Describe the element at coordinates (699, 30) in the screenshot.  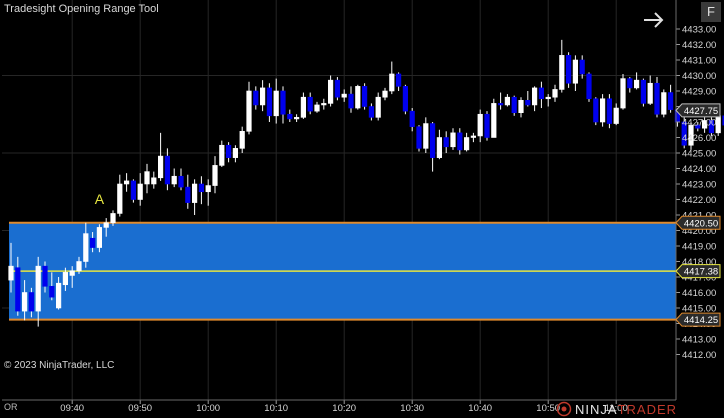
I see `price-tick-label: 4433.00` at that location.